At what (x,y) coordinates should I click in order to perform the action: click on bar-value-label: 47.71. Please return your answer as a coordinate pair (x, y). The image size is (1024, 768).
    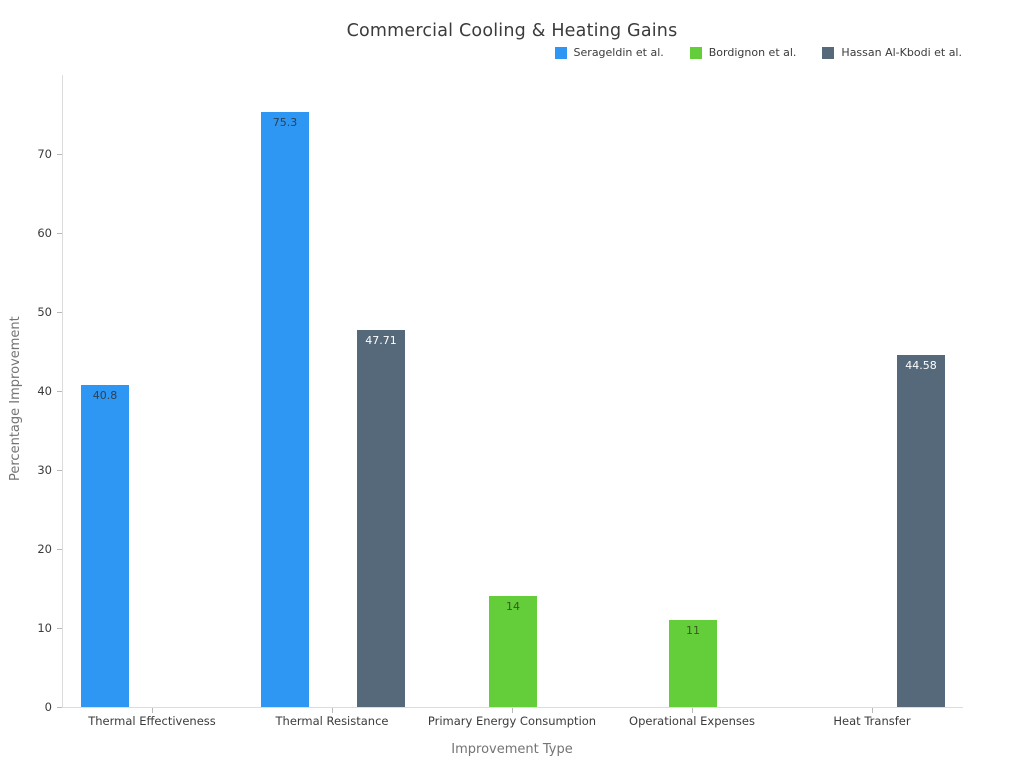
    Looking at the image, I should click on (381, 341).